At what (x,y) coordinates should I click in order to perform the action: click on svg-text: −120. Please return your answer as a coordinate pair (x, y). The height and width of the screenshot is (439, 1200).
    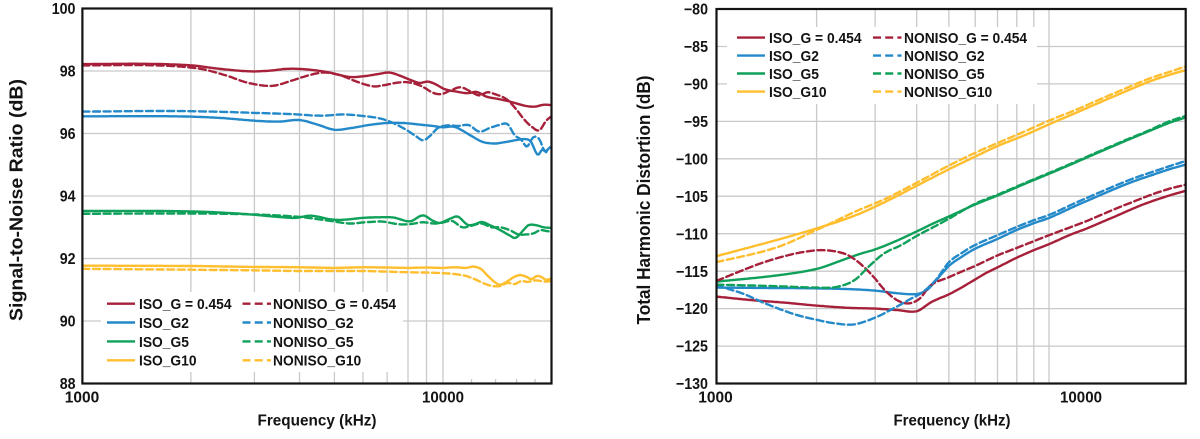
    Looking at the image, I should click on (692, 309).